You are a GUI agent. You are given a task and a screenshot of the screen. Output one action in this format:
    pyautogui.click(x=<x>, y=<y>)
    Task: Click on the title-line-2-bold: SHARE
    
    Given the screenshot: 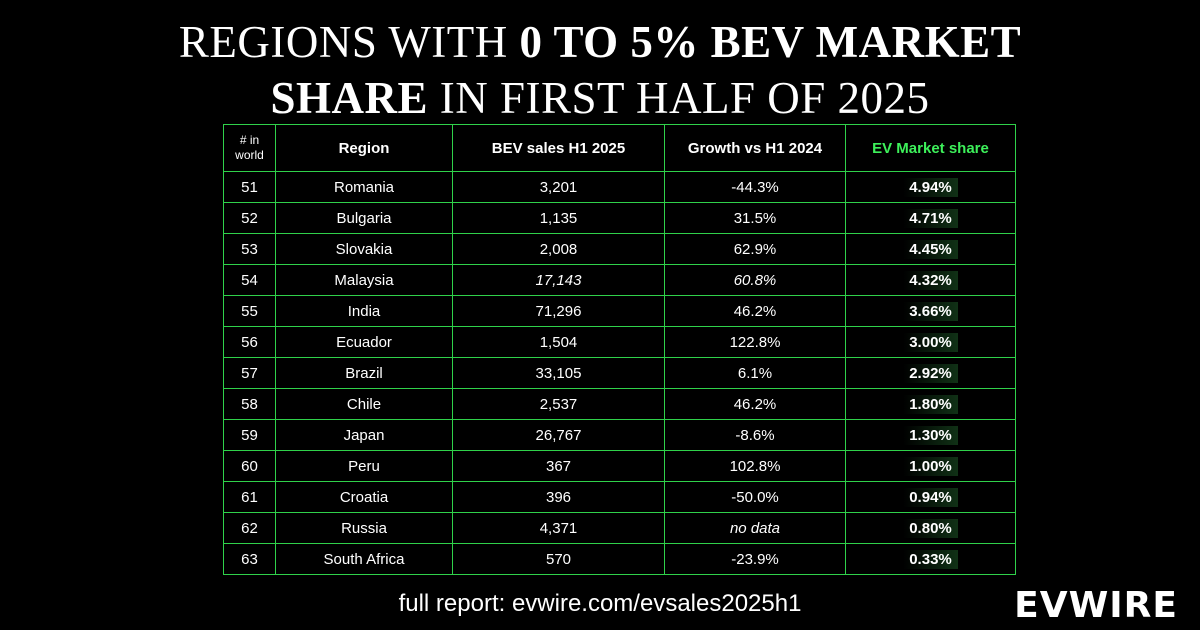 What is the action you would take?
    pyautogui.click(x=349, y=98)
    